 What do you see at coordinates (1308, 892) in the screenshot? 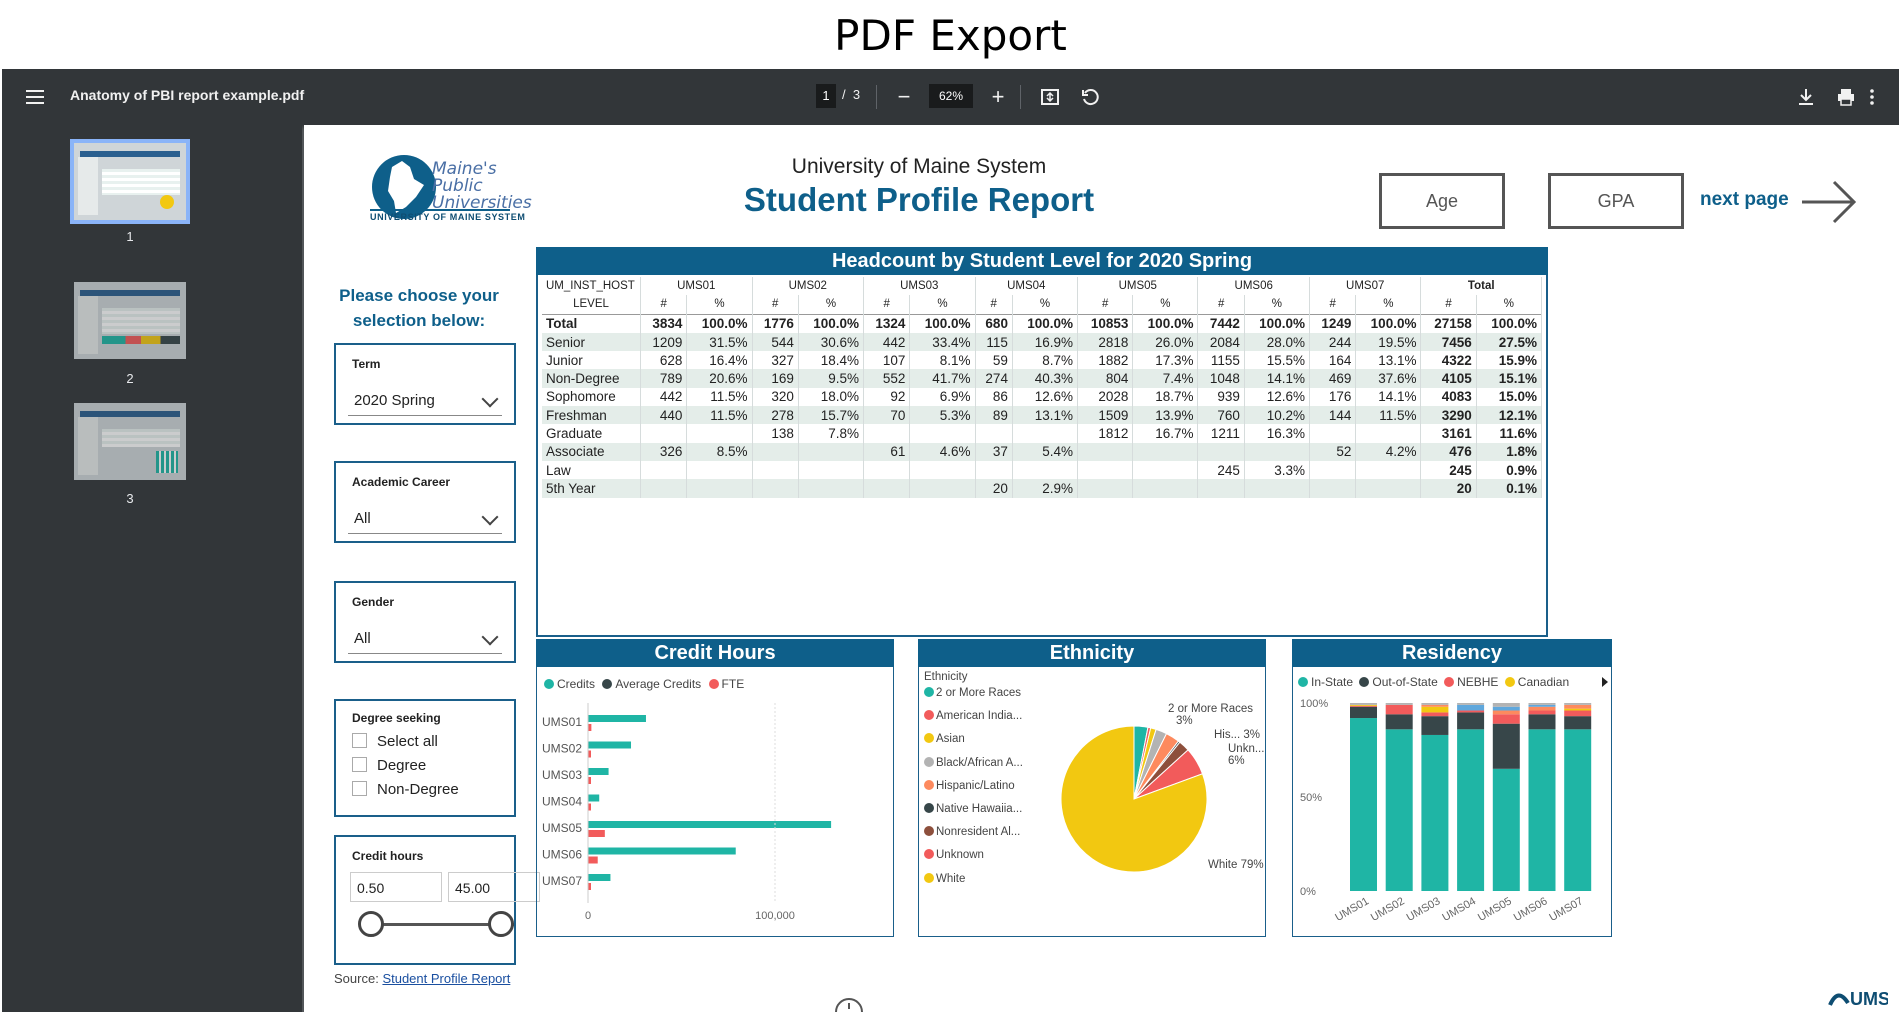
I see `y-tick-label: 0%` at bounding box center [1308, 892].